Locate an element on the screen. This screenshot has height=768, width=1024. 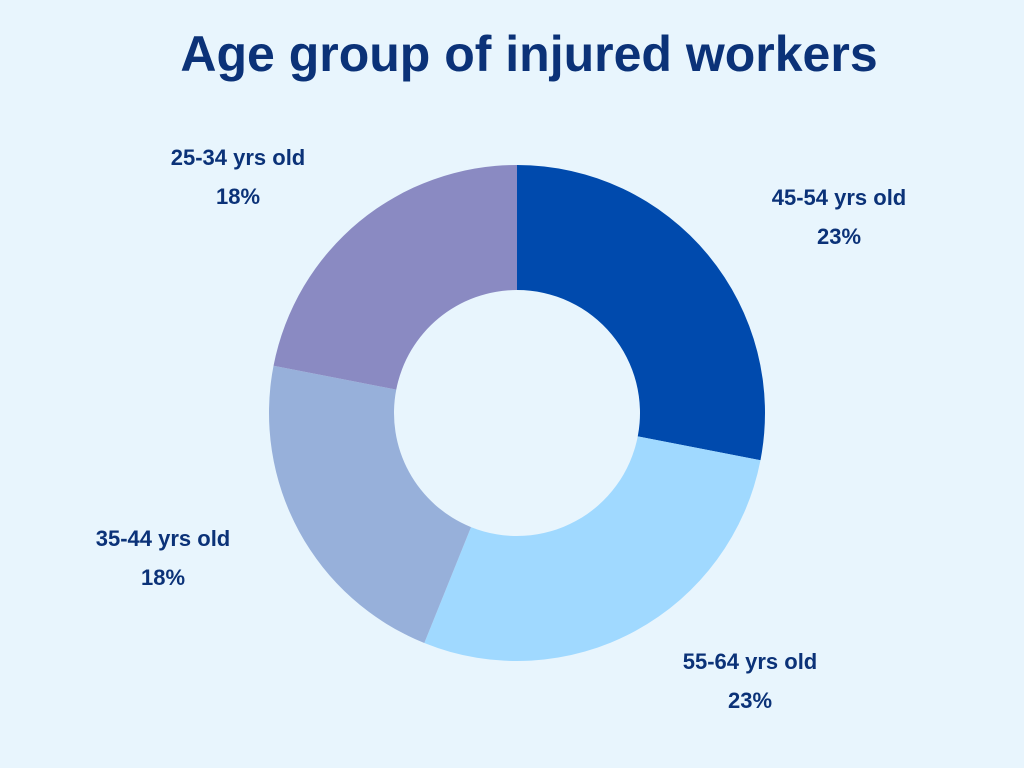
donut-slice-25-34-yrs-old is located at coordinates (395, 277).